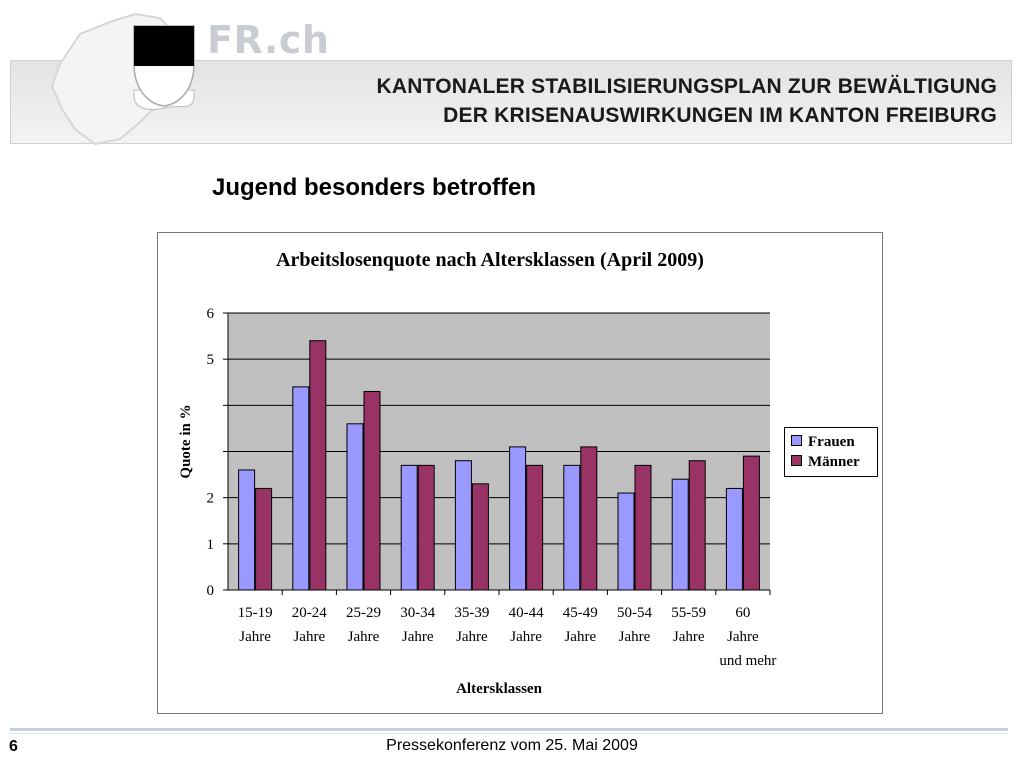 The image size is (1024, 768). What do you see at coordinates (512, 745) in the screenshot?
I see `footer-text: Pressekonferenz vom 25. Mai 2009` at bounding box center [512, 745].